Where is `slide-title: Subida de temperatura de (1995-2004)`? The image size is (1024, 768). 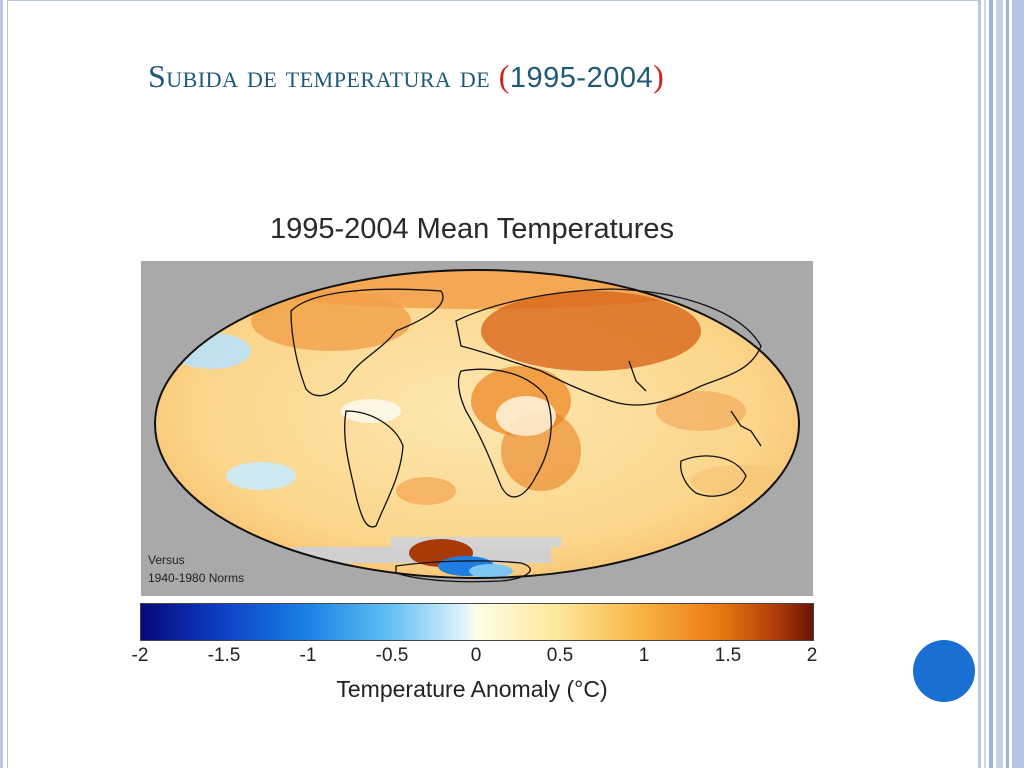
slide-title: Subida de temperatura de (1995-2004) is located at coordinates (406, 76).